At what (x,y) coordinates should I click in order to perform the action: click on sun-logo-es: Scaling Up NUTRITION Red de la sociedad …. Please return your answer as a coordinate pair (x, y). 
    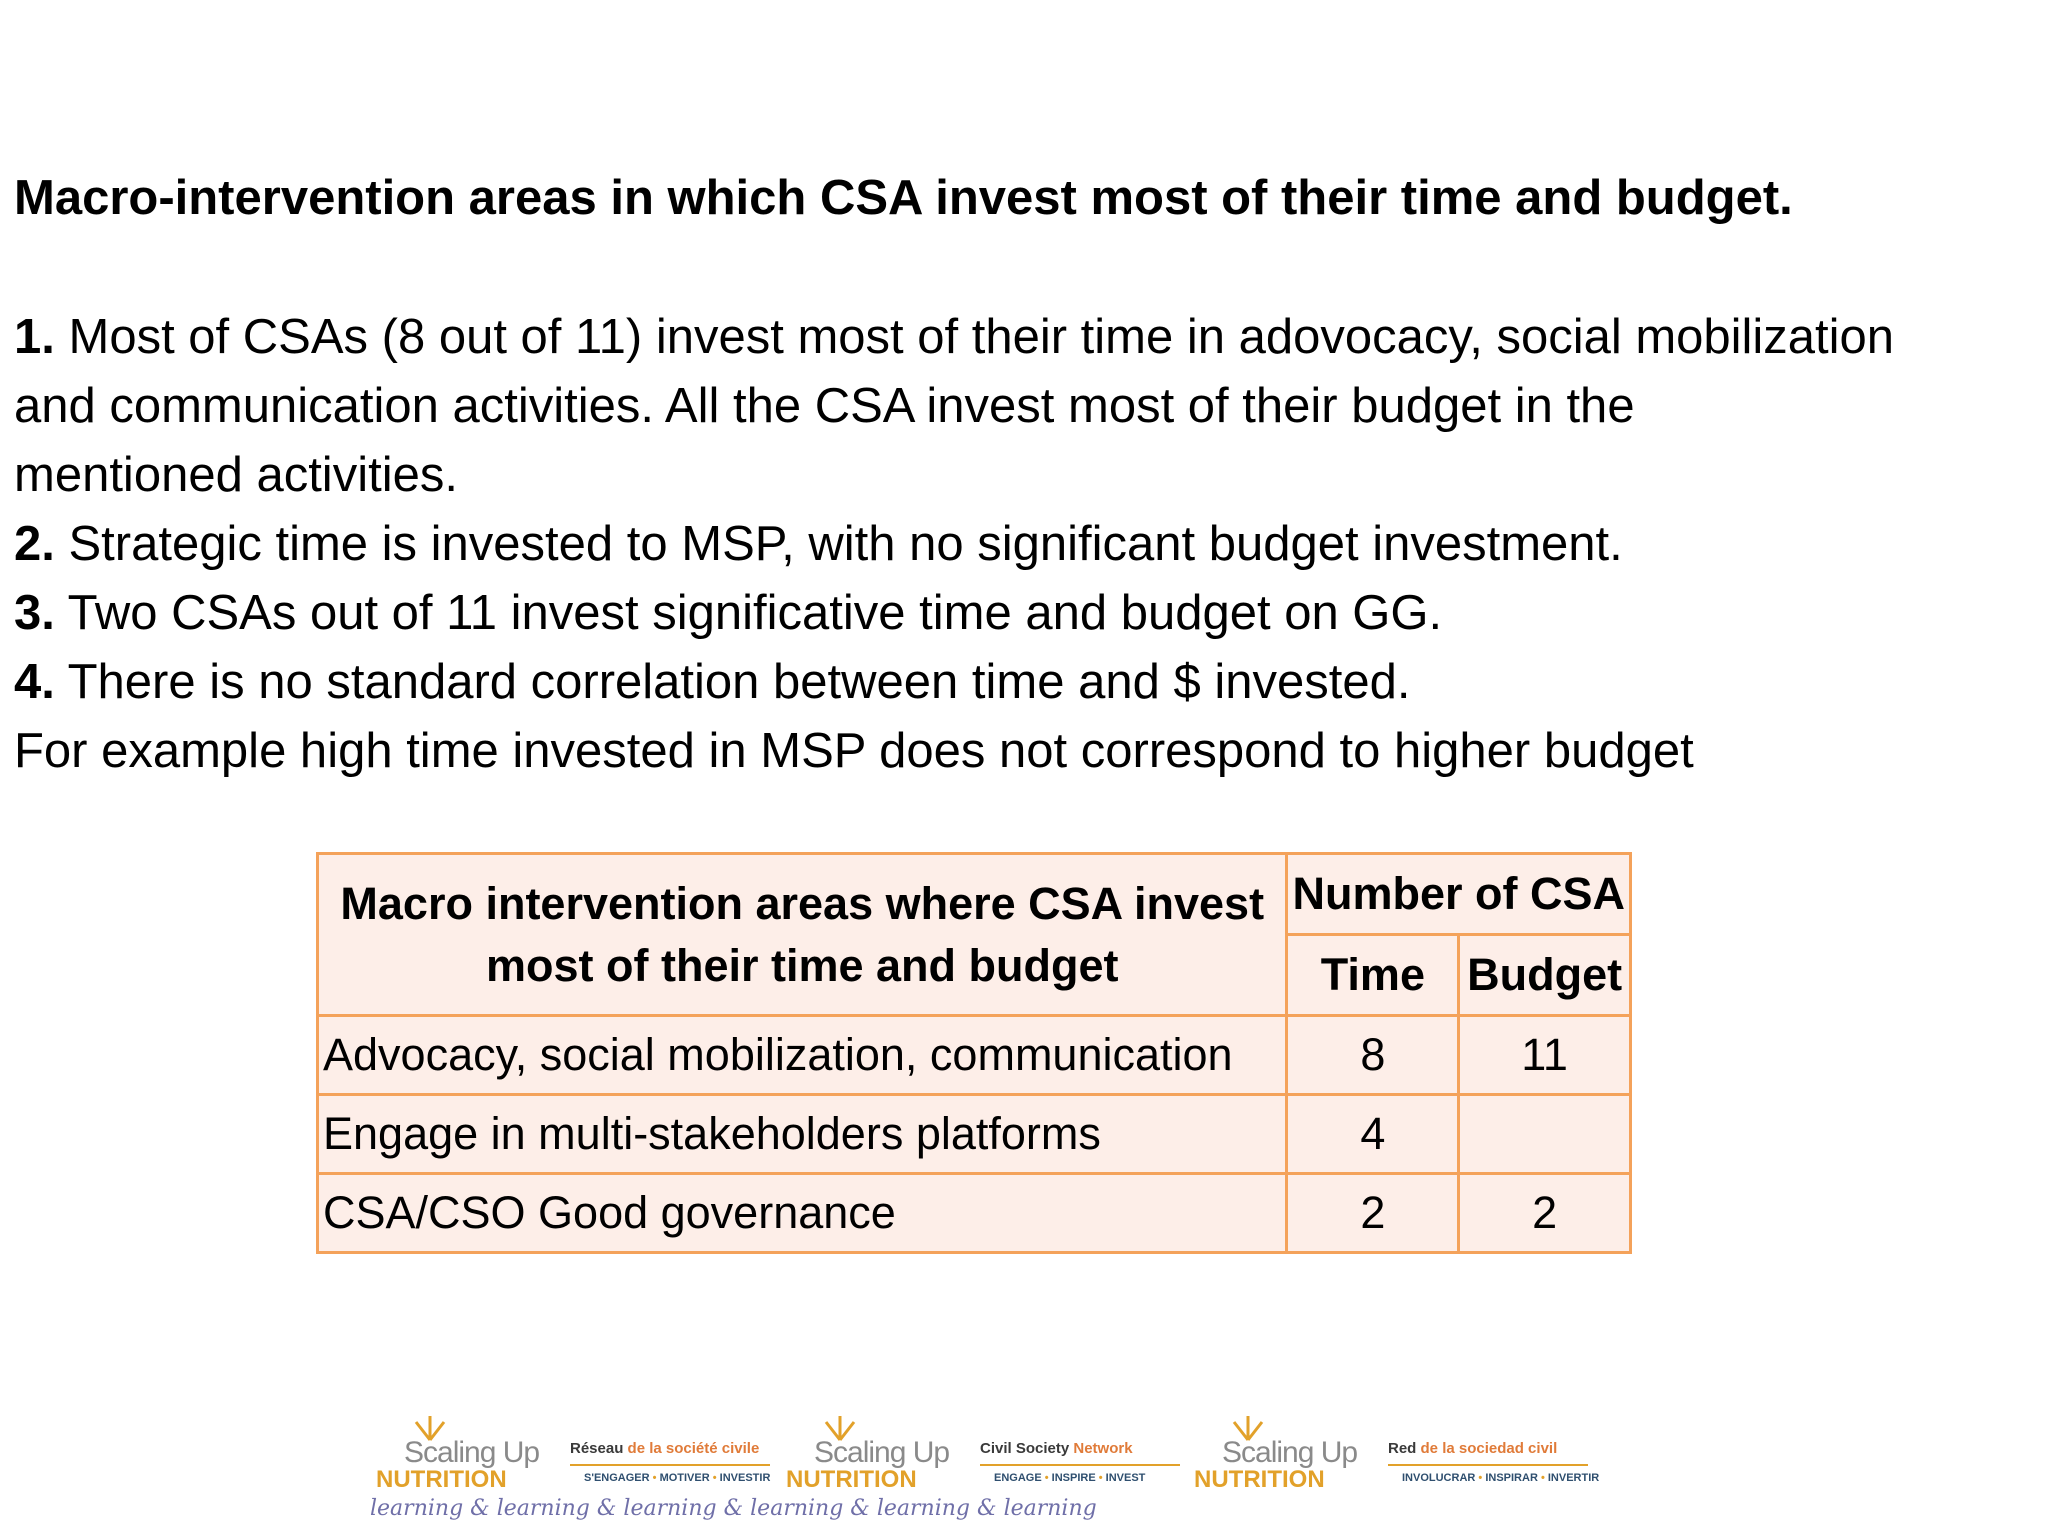
    Looking at the image, I should click on (1403, 1462).